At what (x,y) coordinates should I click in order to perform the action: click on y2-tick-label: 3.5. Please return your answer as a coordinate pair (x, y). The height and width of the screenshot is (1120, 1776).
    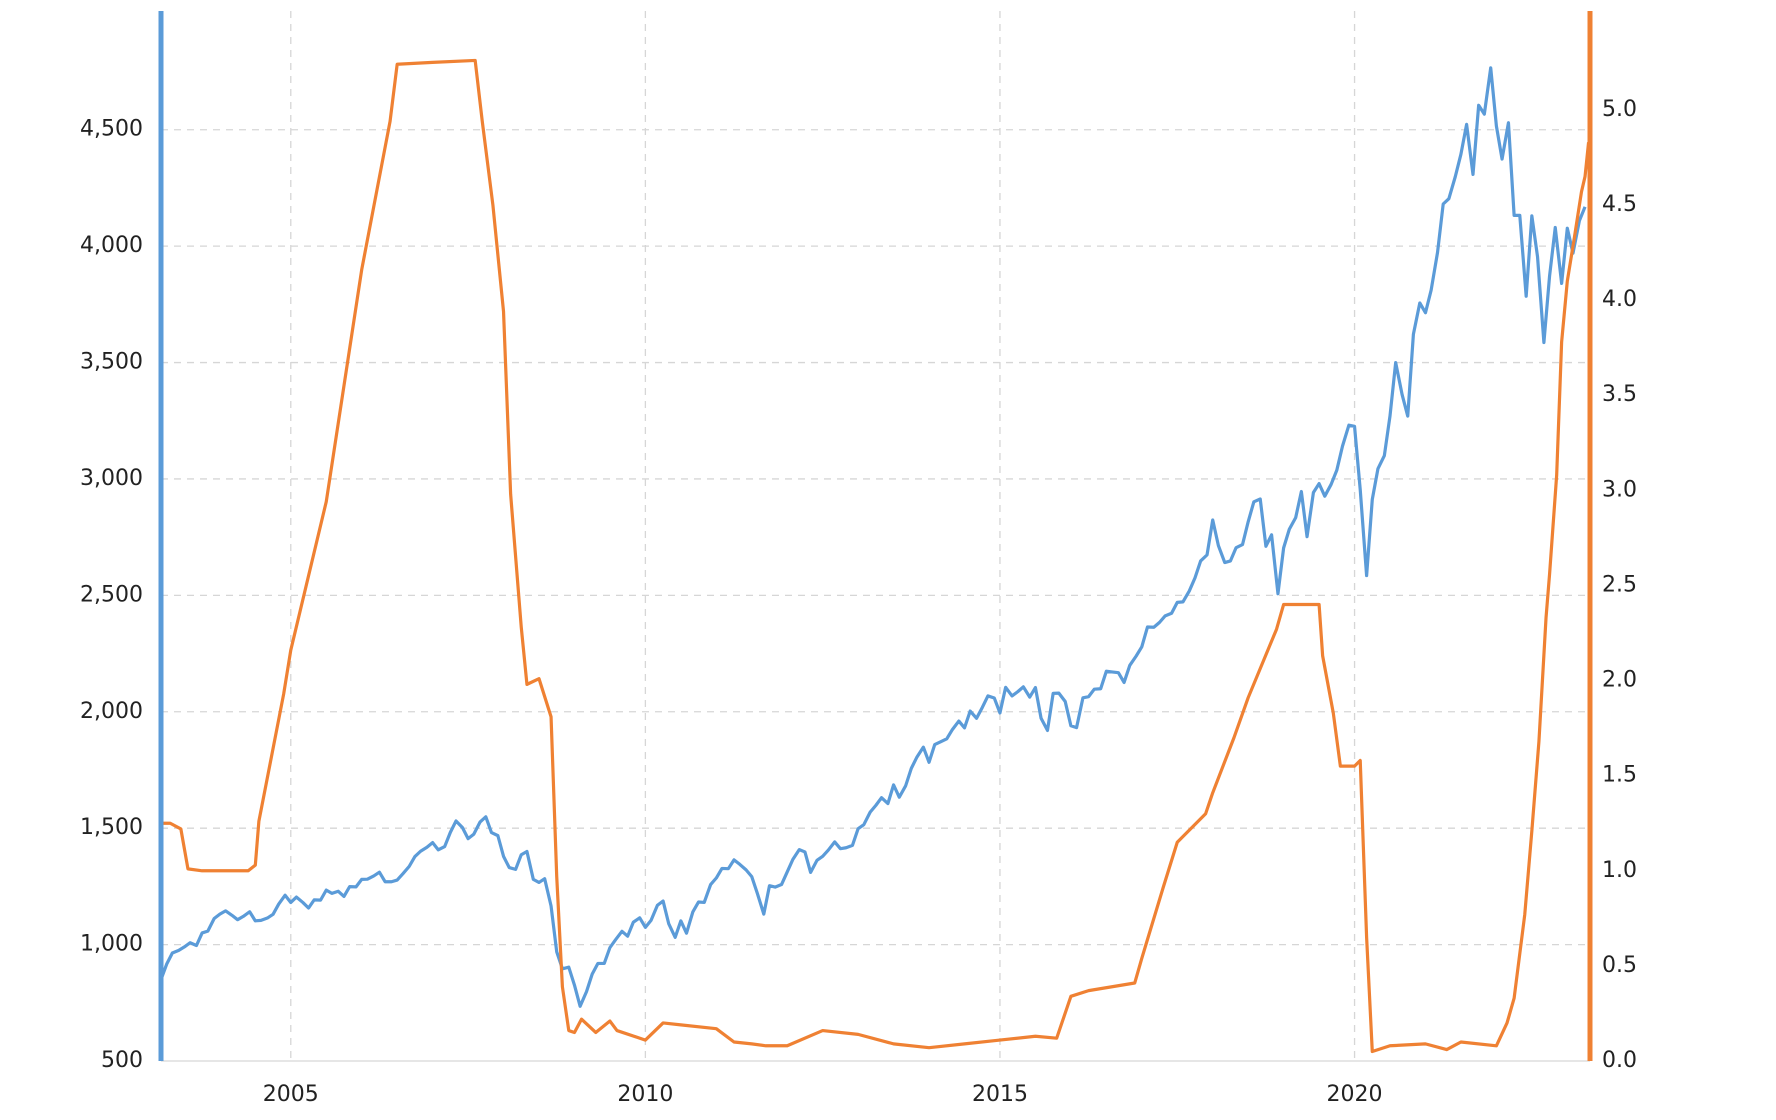
    Looking at the image, I should click on (1619, 394).